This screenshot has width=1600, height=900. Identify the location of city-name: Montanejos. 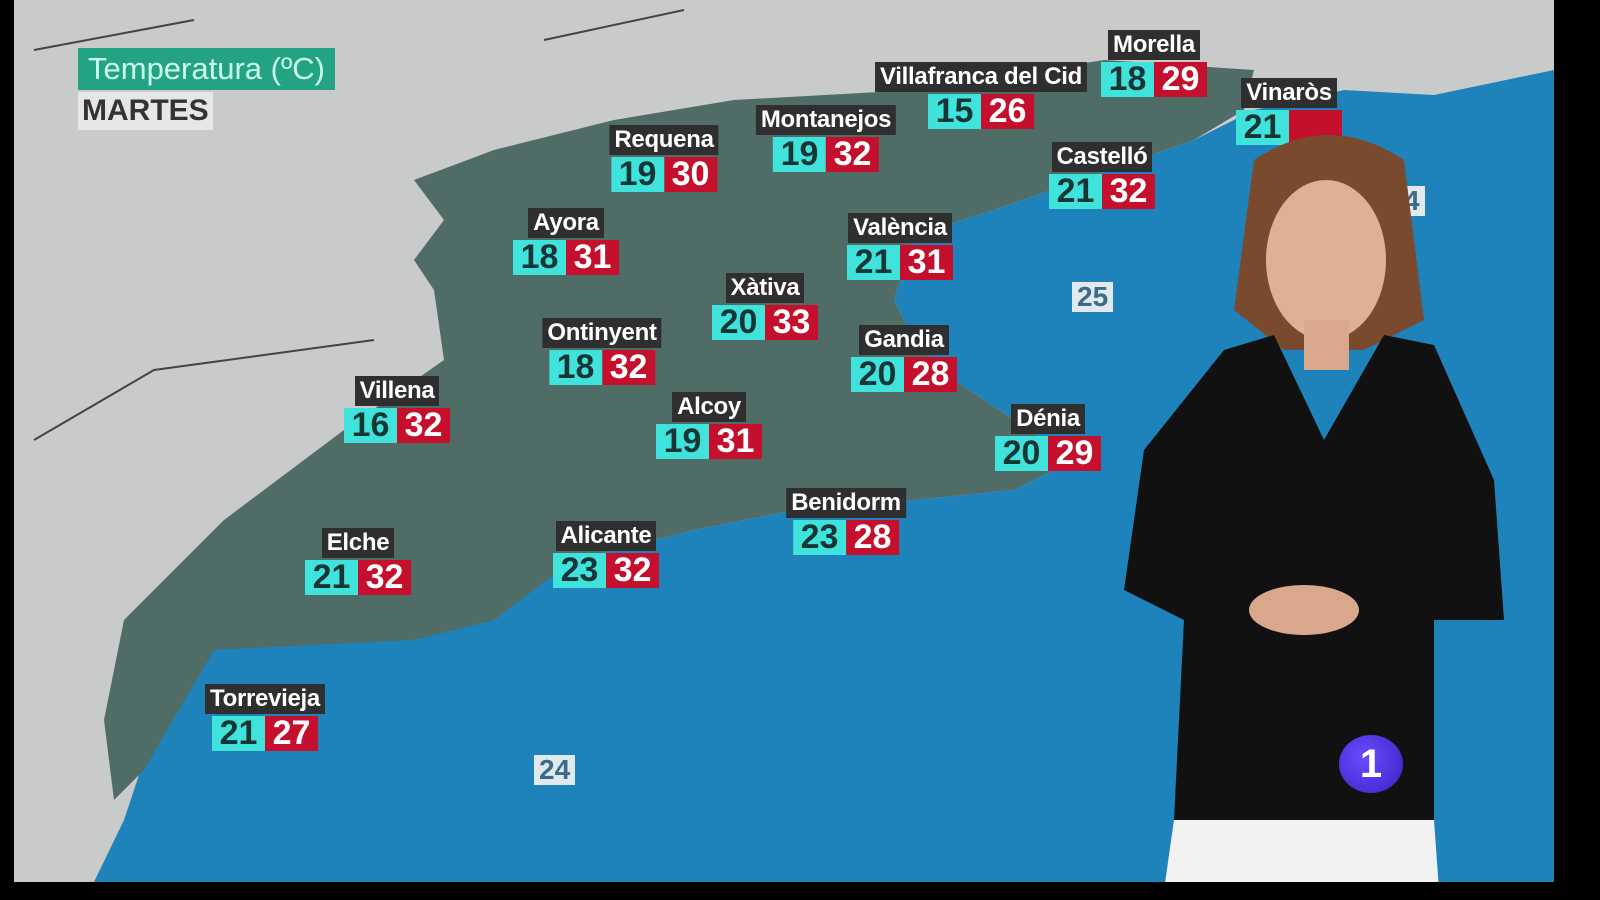
(826, 120).